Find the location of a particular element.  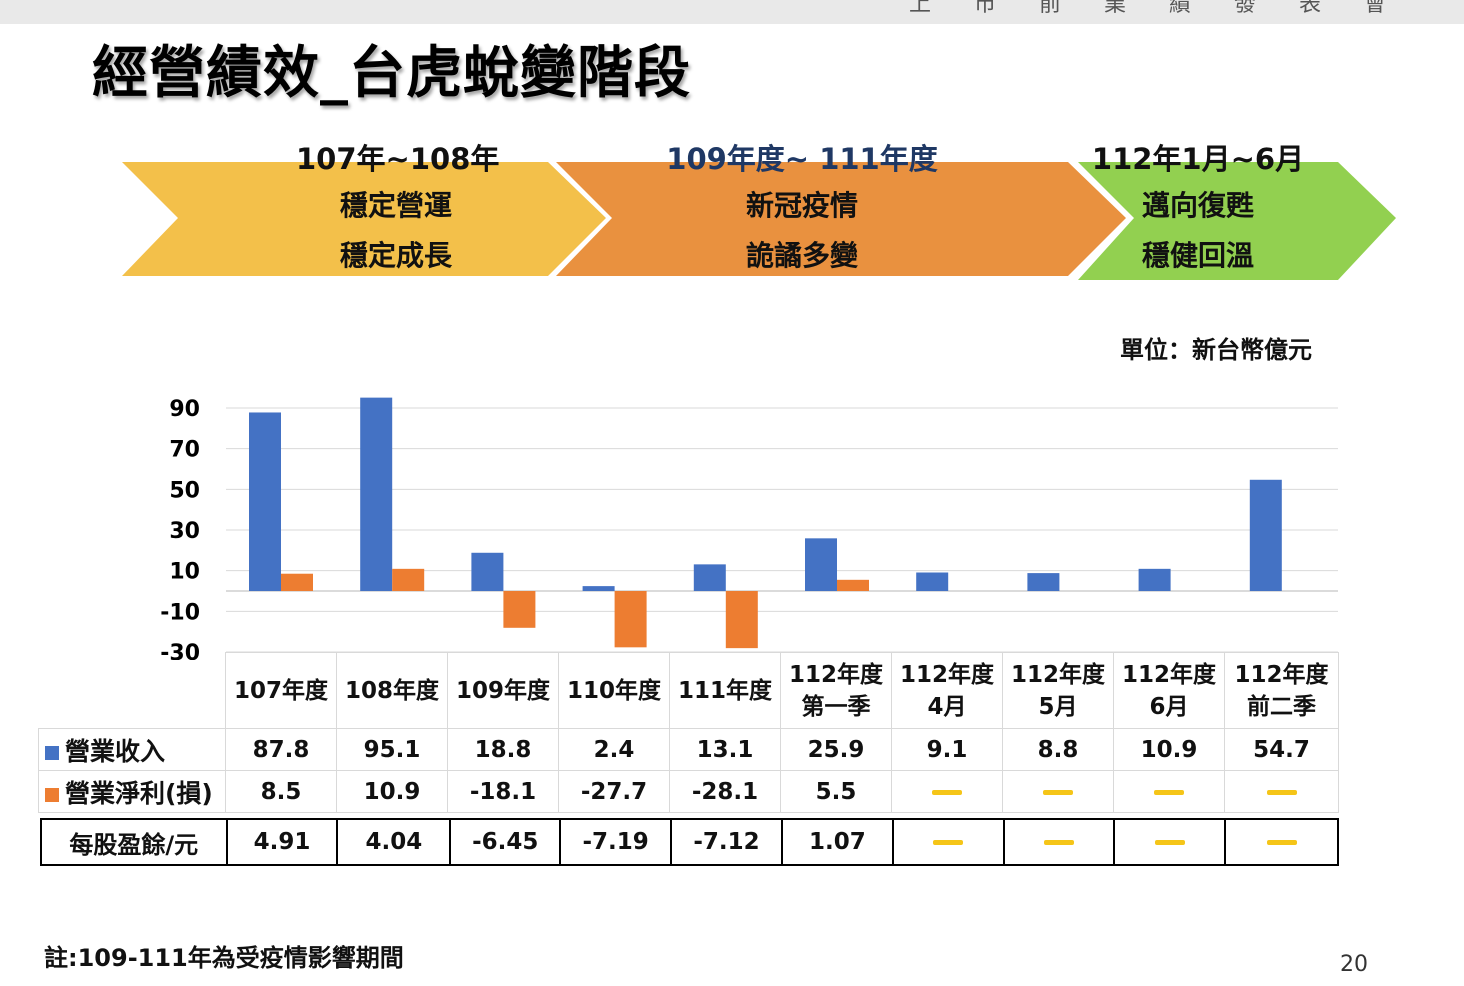

y-tick-label: 30 is located at coordinates (184, 531).